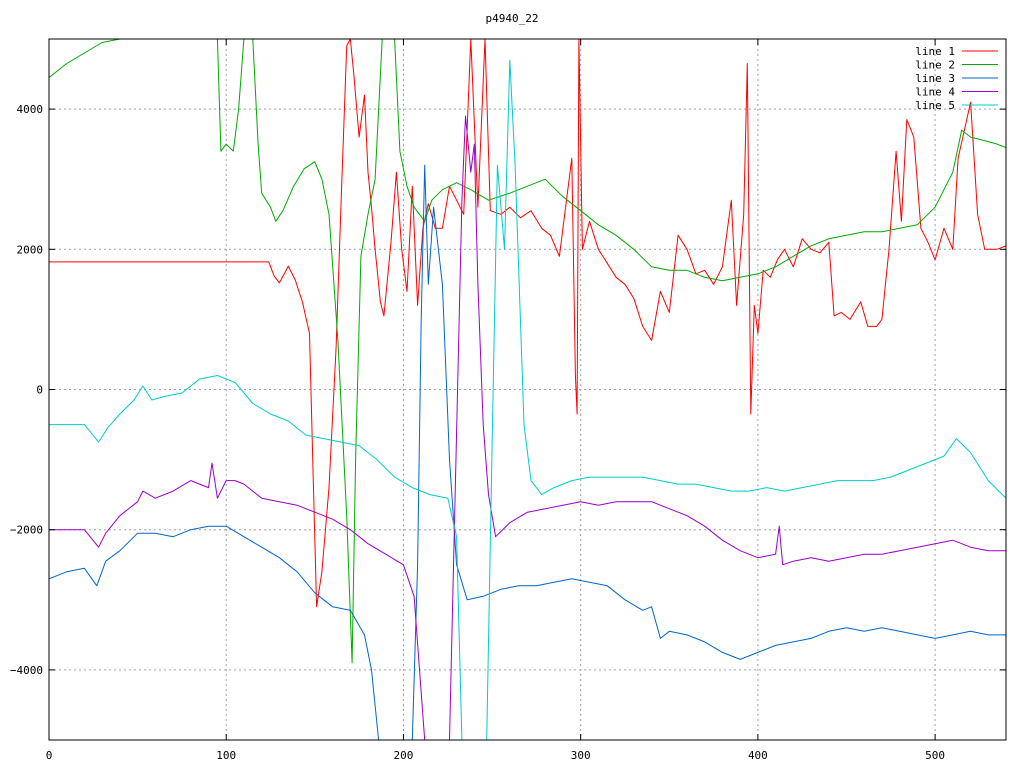  Describe the element at coordinates (404, 755) in the screenshot. I see `x-tick-label: 200` at that location.